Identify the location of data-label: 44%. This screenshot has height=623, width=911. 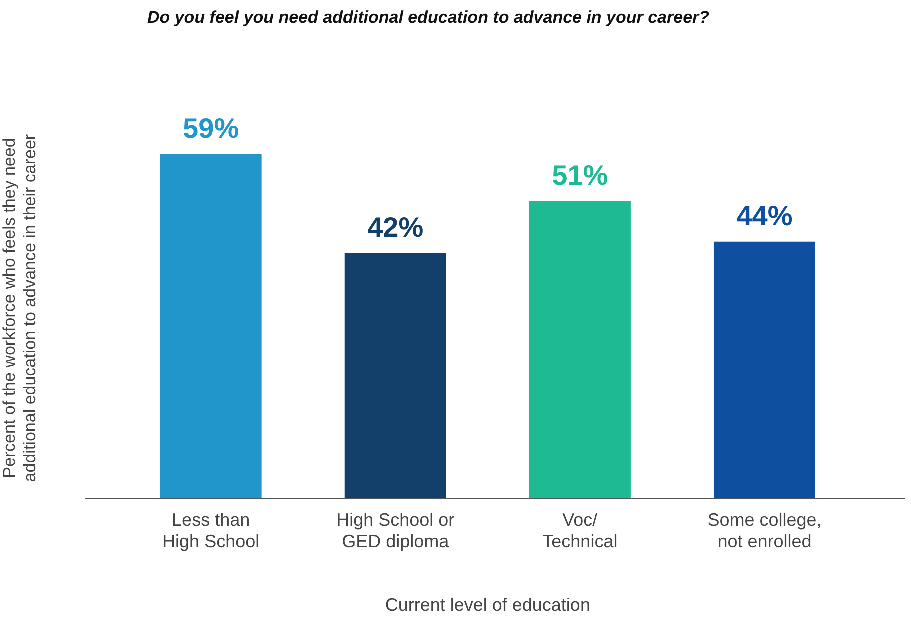
(764, 216).